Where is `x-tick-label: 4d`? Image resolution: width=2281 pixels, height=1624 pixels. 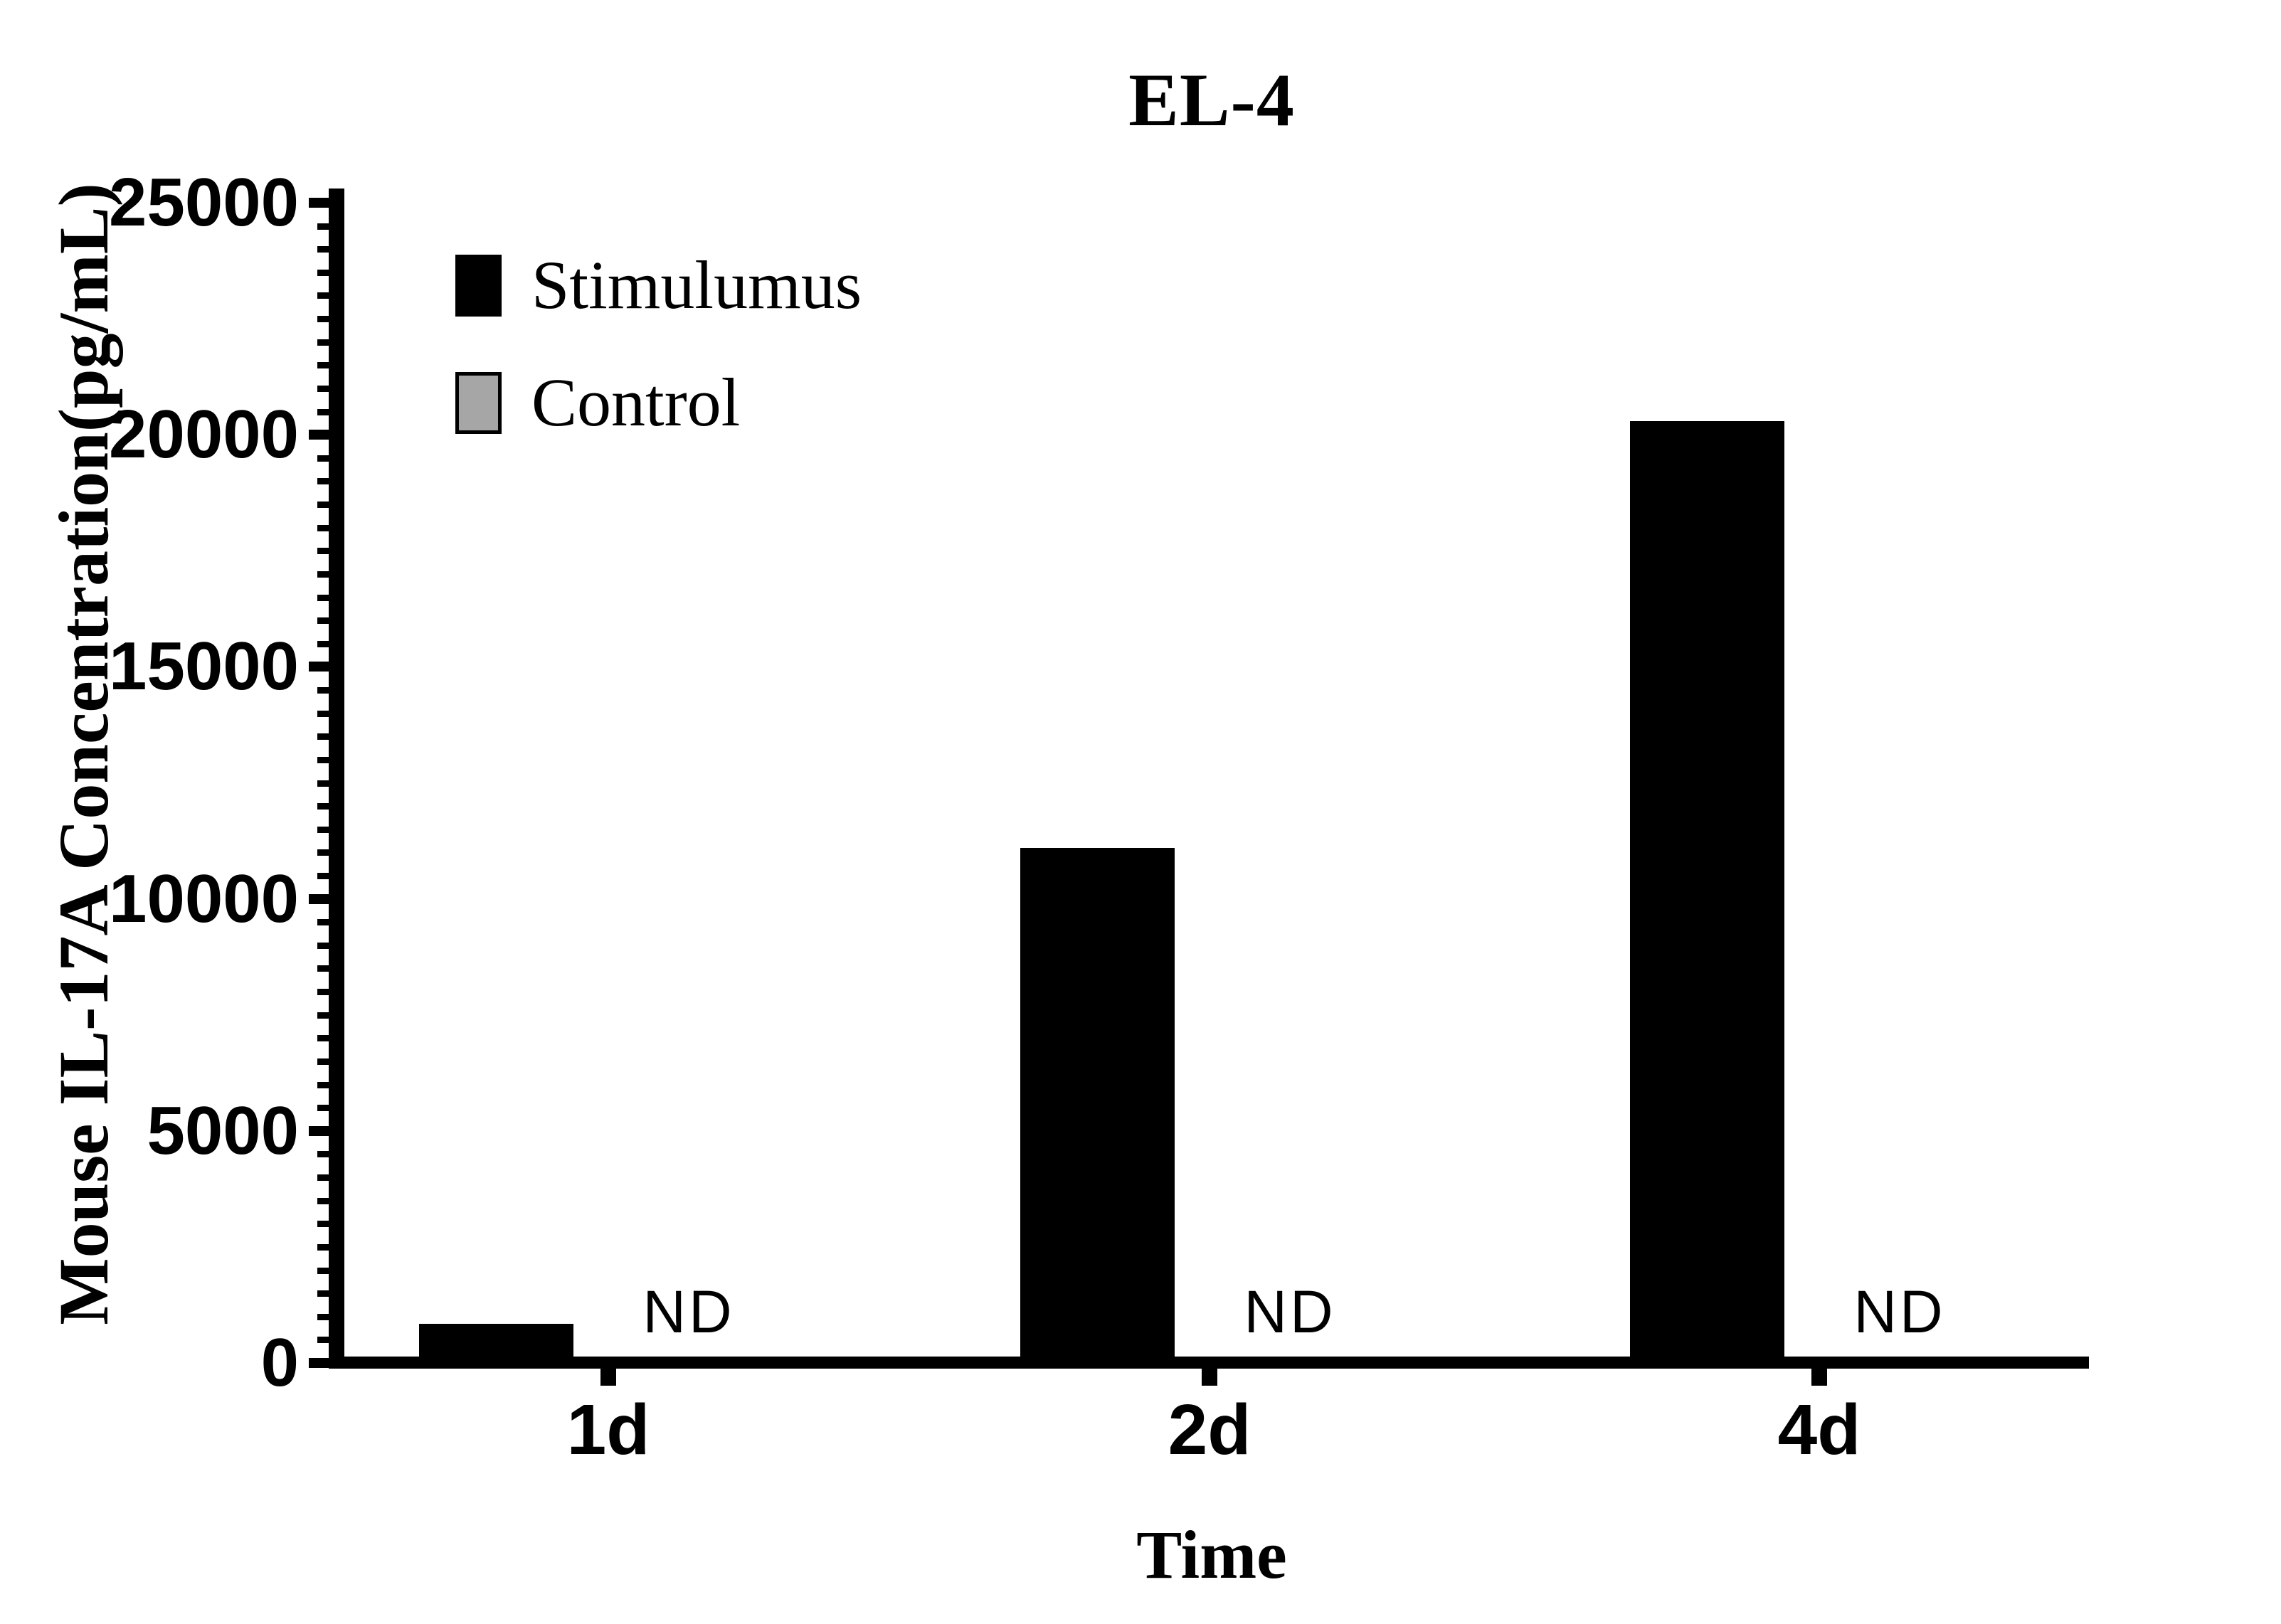
x-tick-label: 4d is located at coordinates (1819, 1430).